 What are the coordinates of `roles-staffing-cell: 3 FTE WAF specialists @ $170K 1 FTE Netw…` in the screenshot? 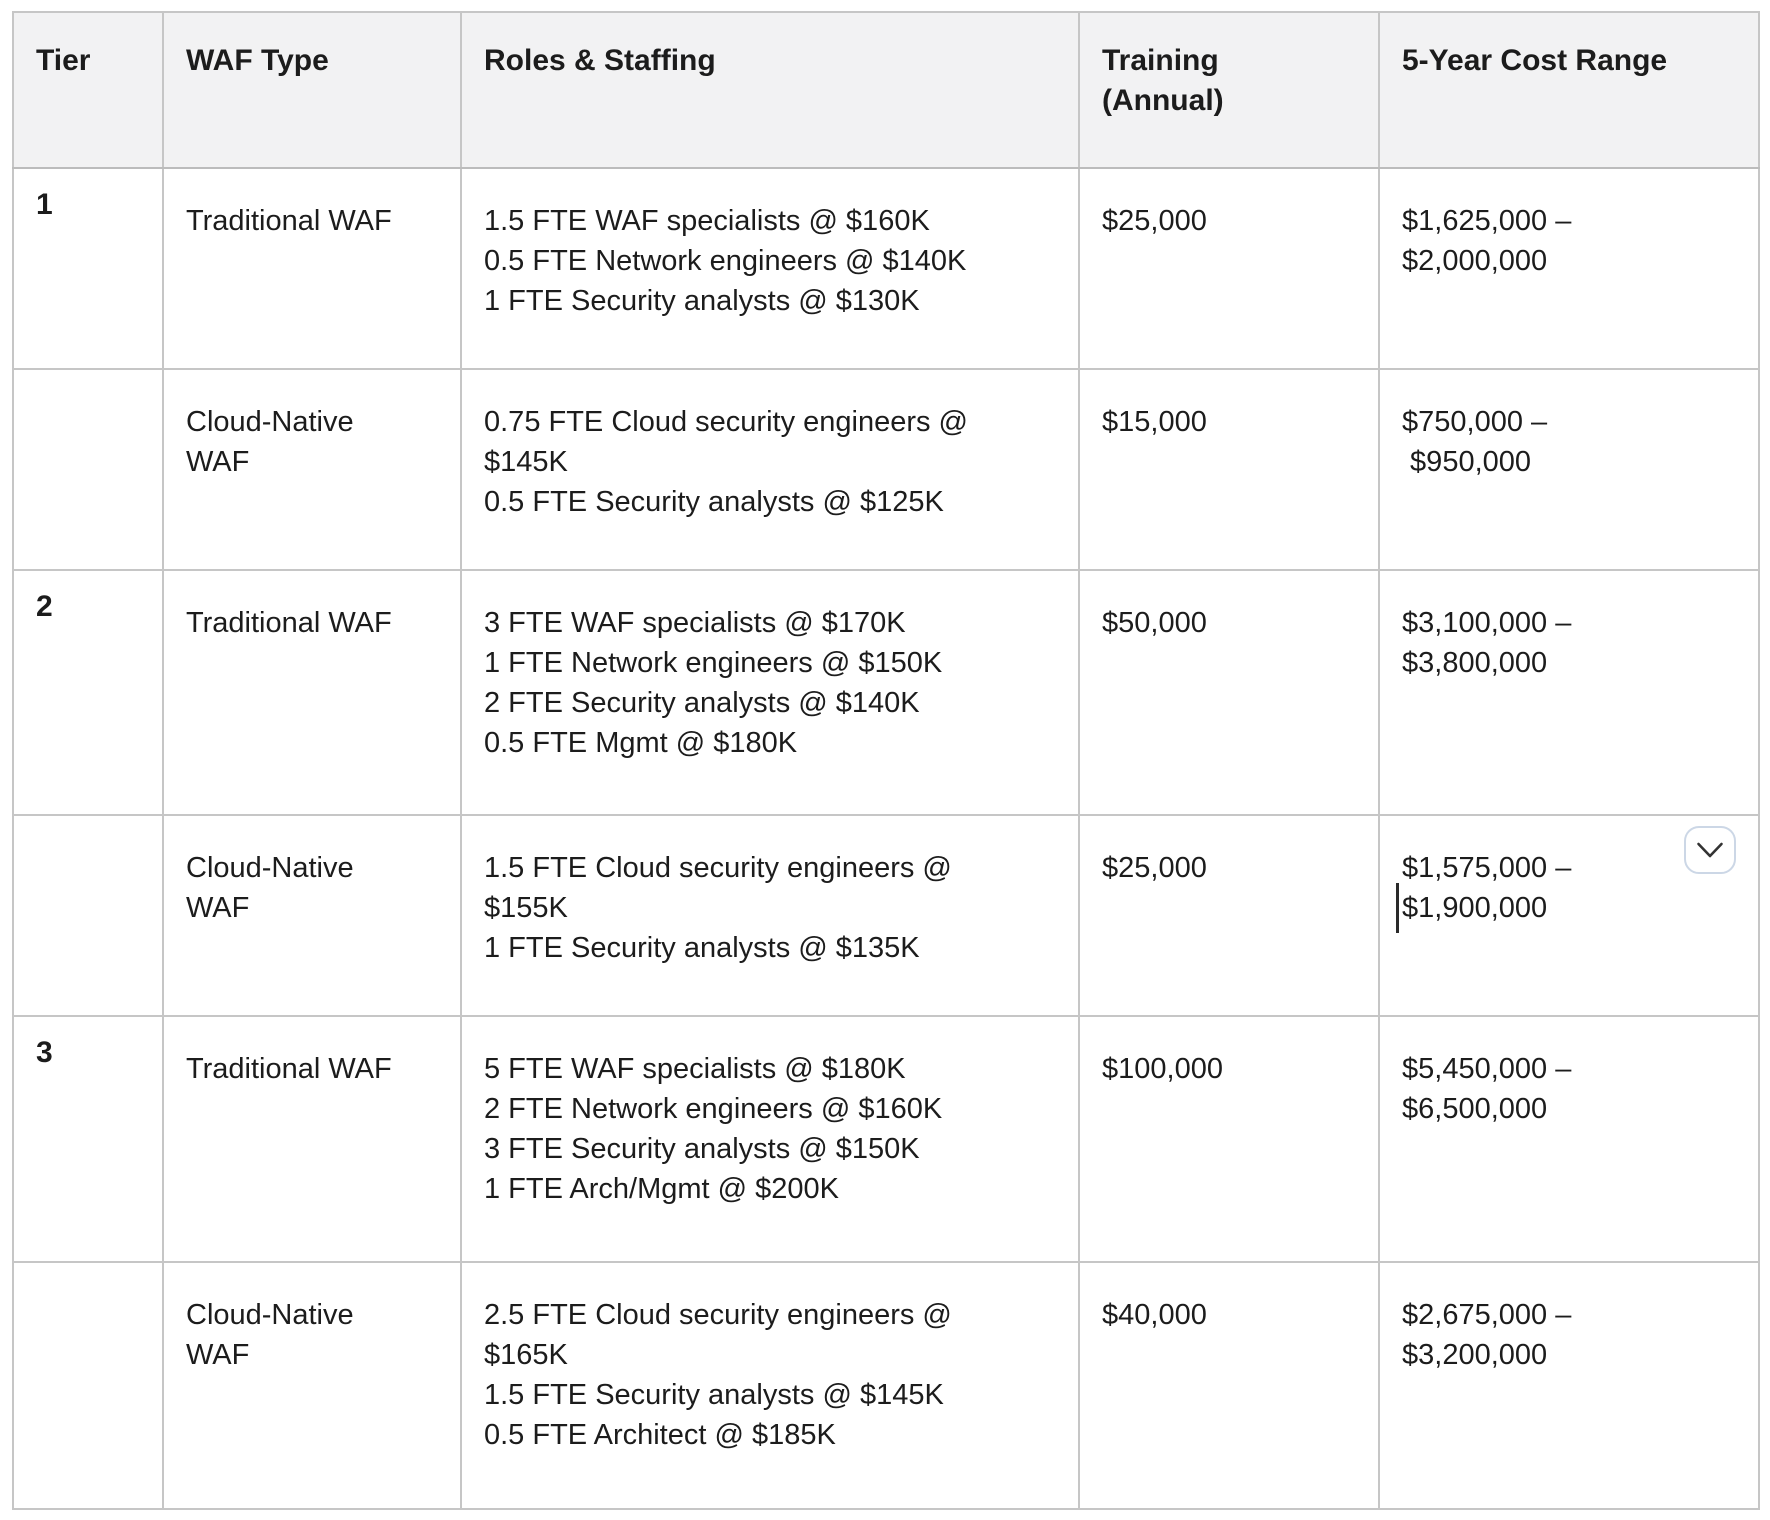 It's located at (770, 692).